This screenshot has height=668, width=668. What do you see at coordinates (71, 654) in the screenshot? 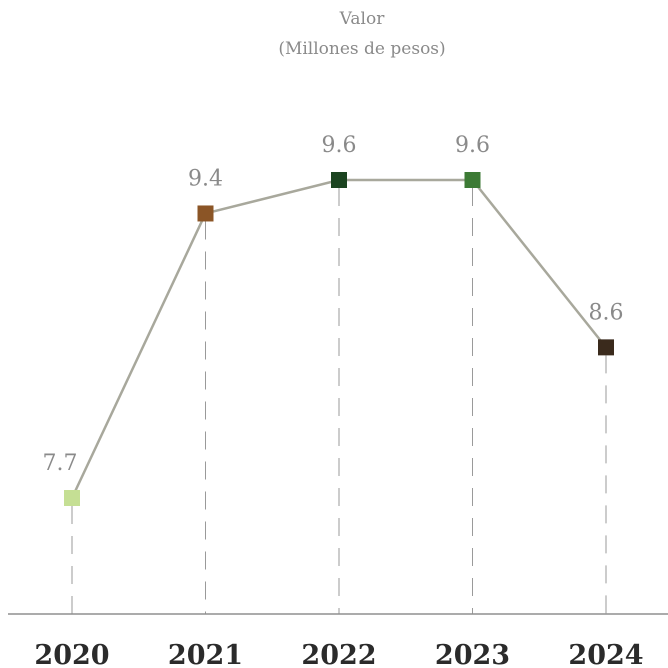
I see `x-tick-label-2020: 2020` at bounding box center [71, 654].